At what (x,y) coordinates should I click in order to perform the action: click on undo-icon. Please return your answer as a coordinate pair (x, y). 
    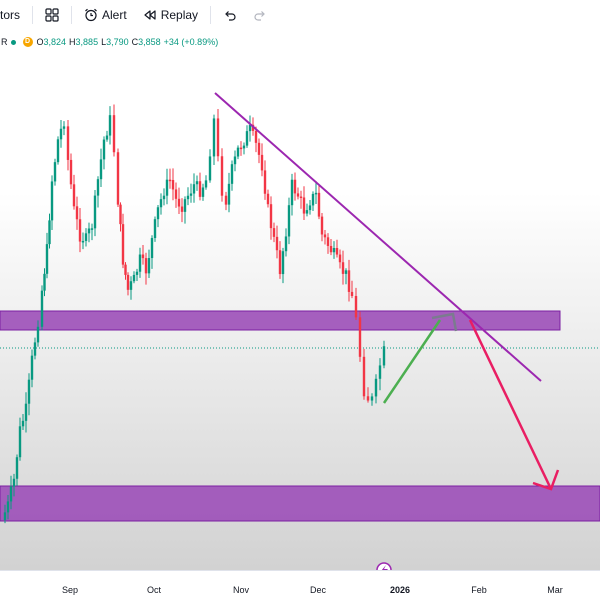
    Looking at the image, I should click on (228, 15).